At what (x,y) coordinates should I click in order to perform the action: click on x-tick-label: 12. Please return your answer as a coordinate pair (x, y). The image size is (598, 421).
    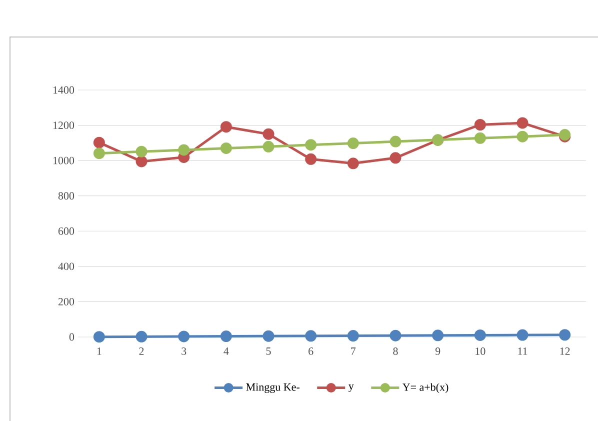
    Looking at the image, I should click on (565, 351).